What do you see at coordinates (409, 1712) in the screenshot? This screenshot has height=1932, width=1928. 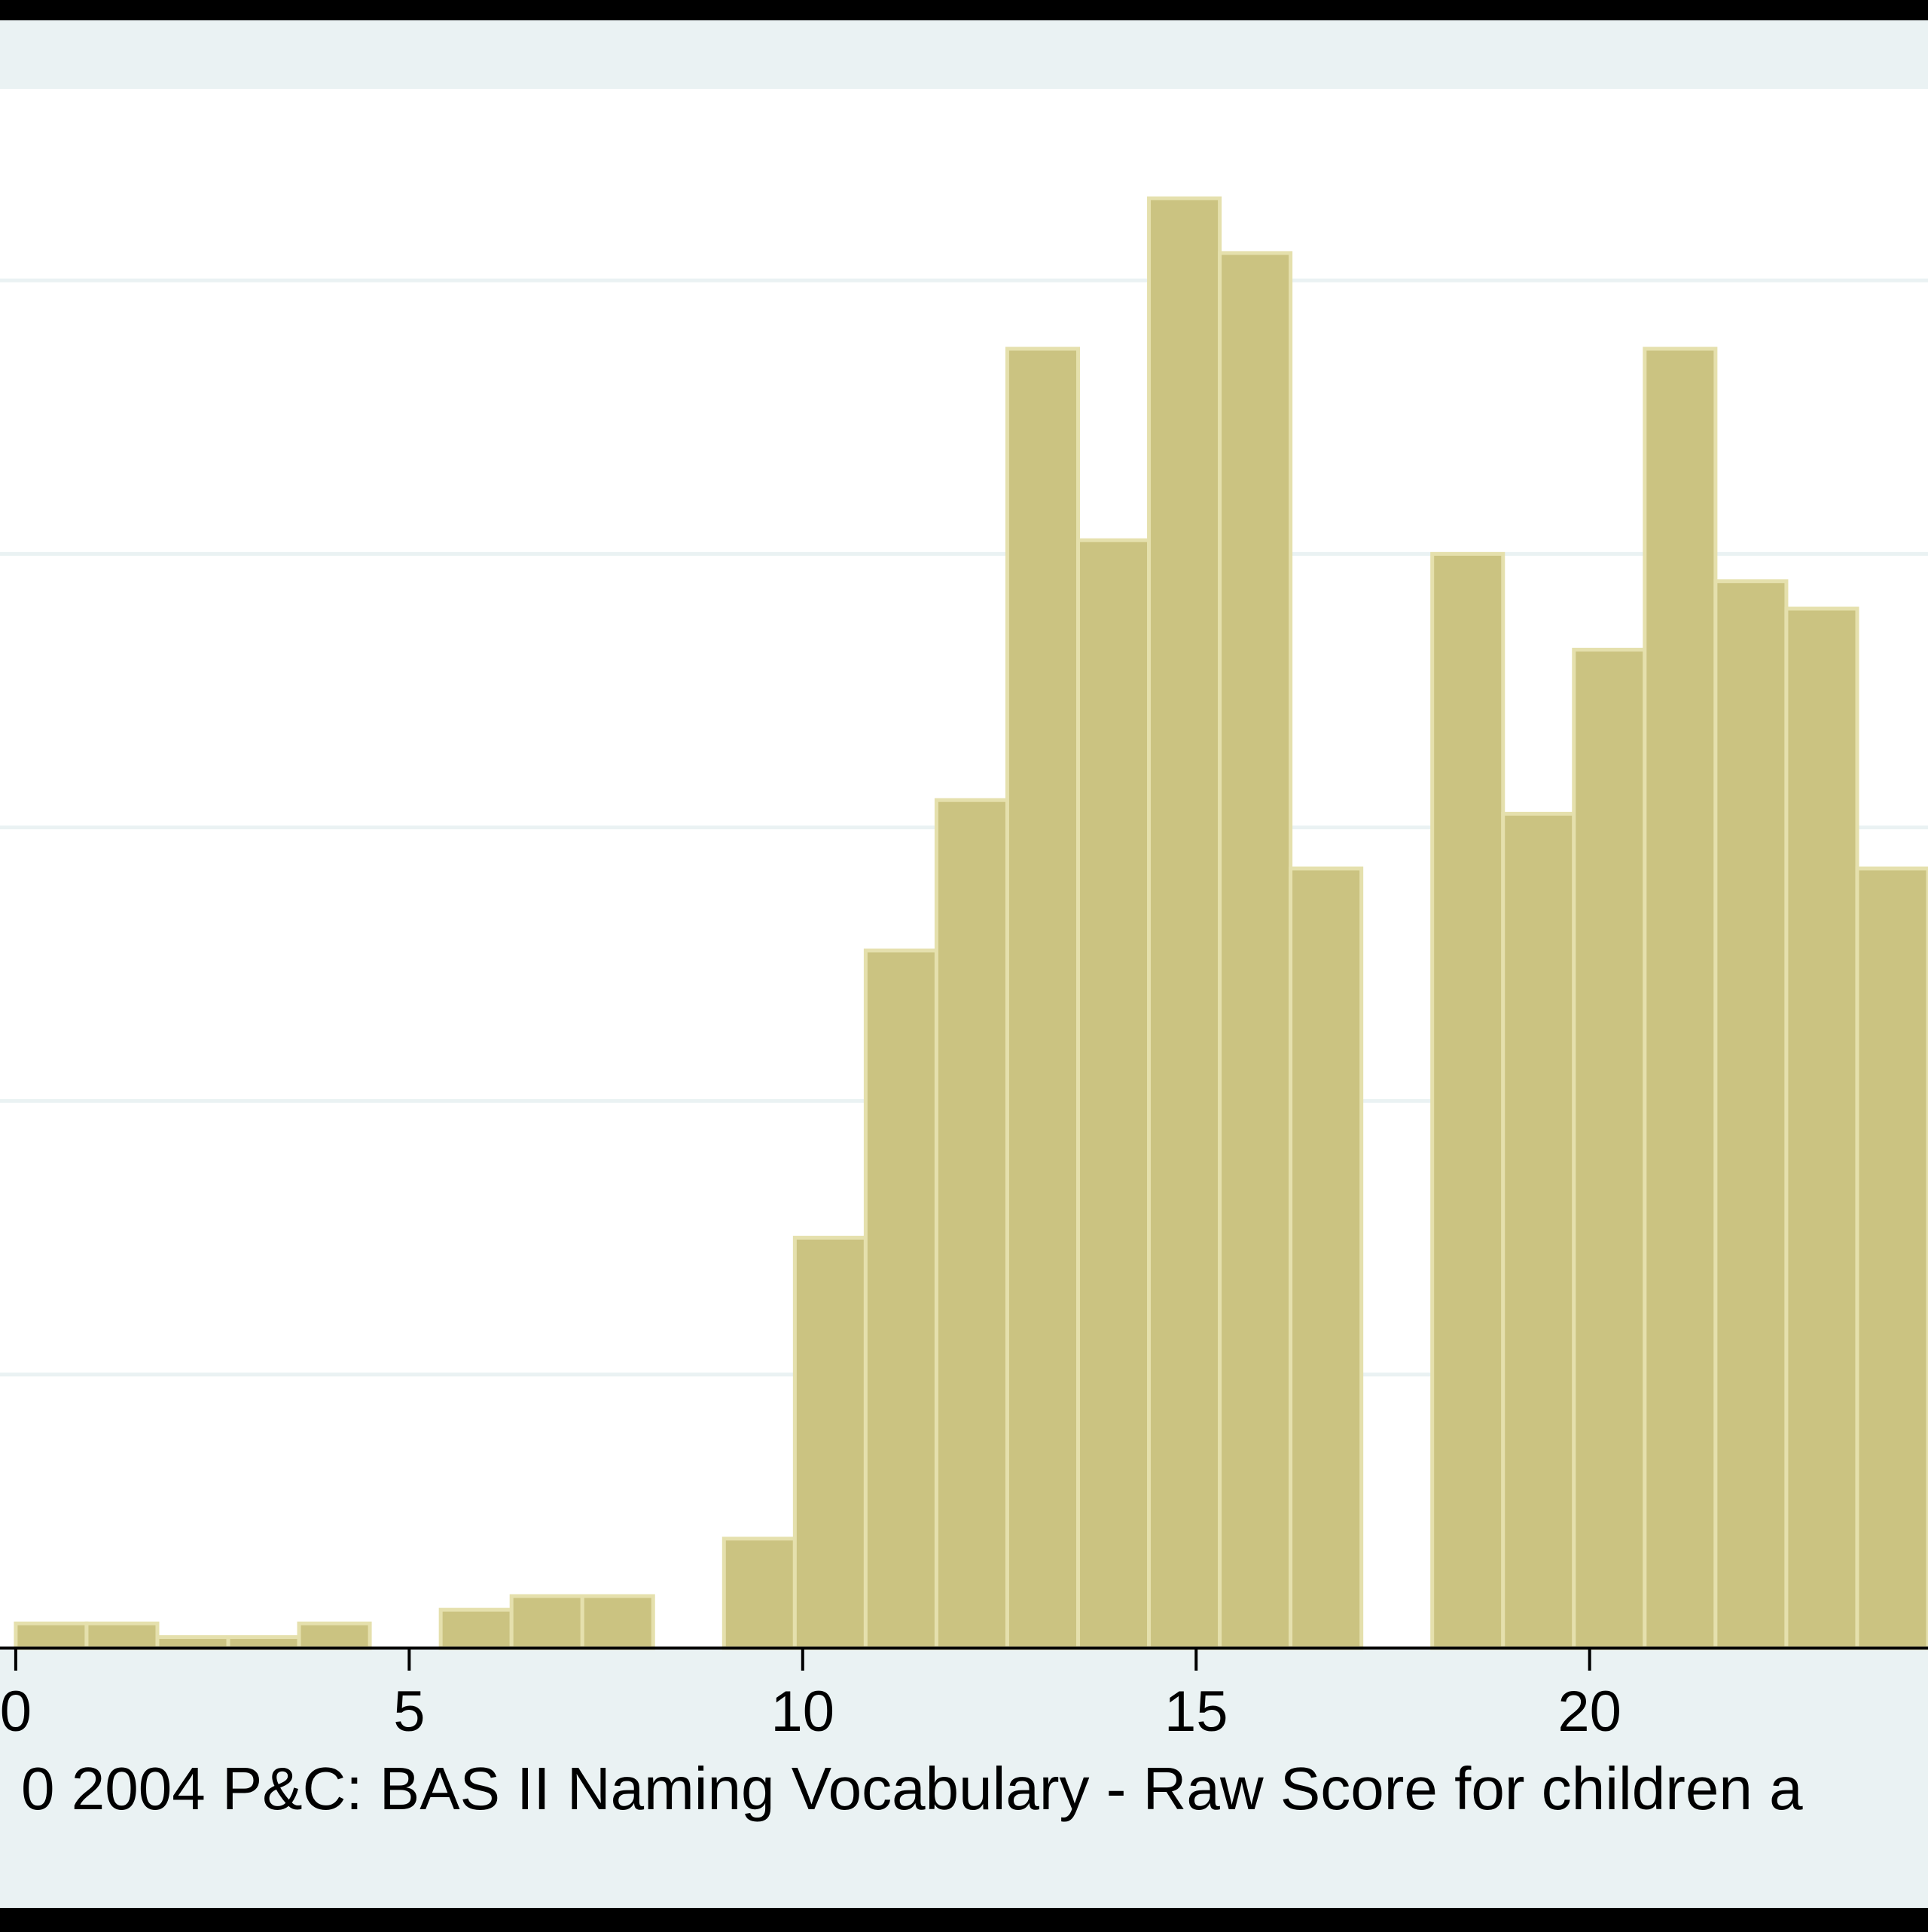 I see `x-tick-label: 5` at bounding box center [409, 1712].